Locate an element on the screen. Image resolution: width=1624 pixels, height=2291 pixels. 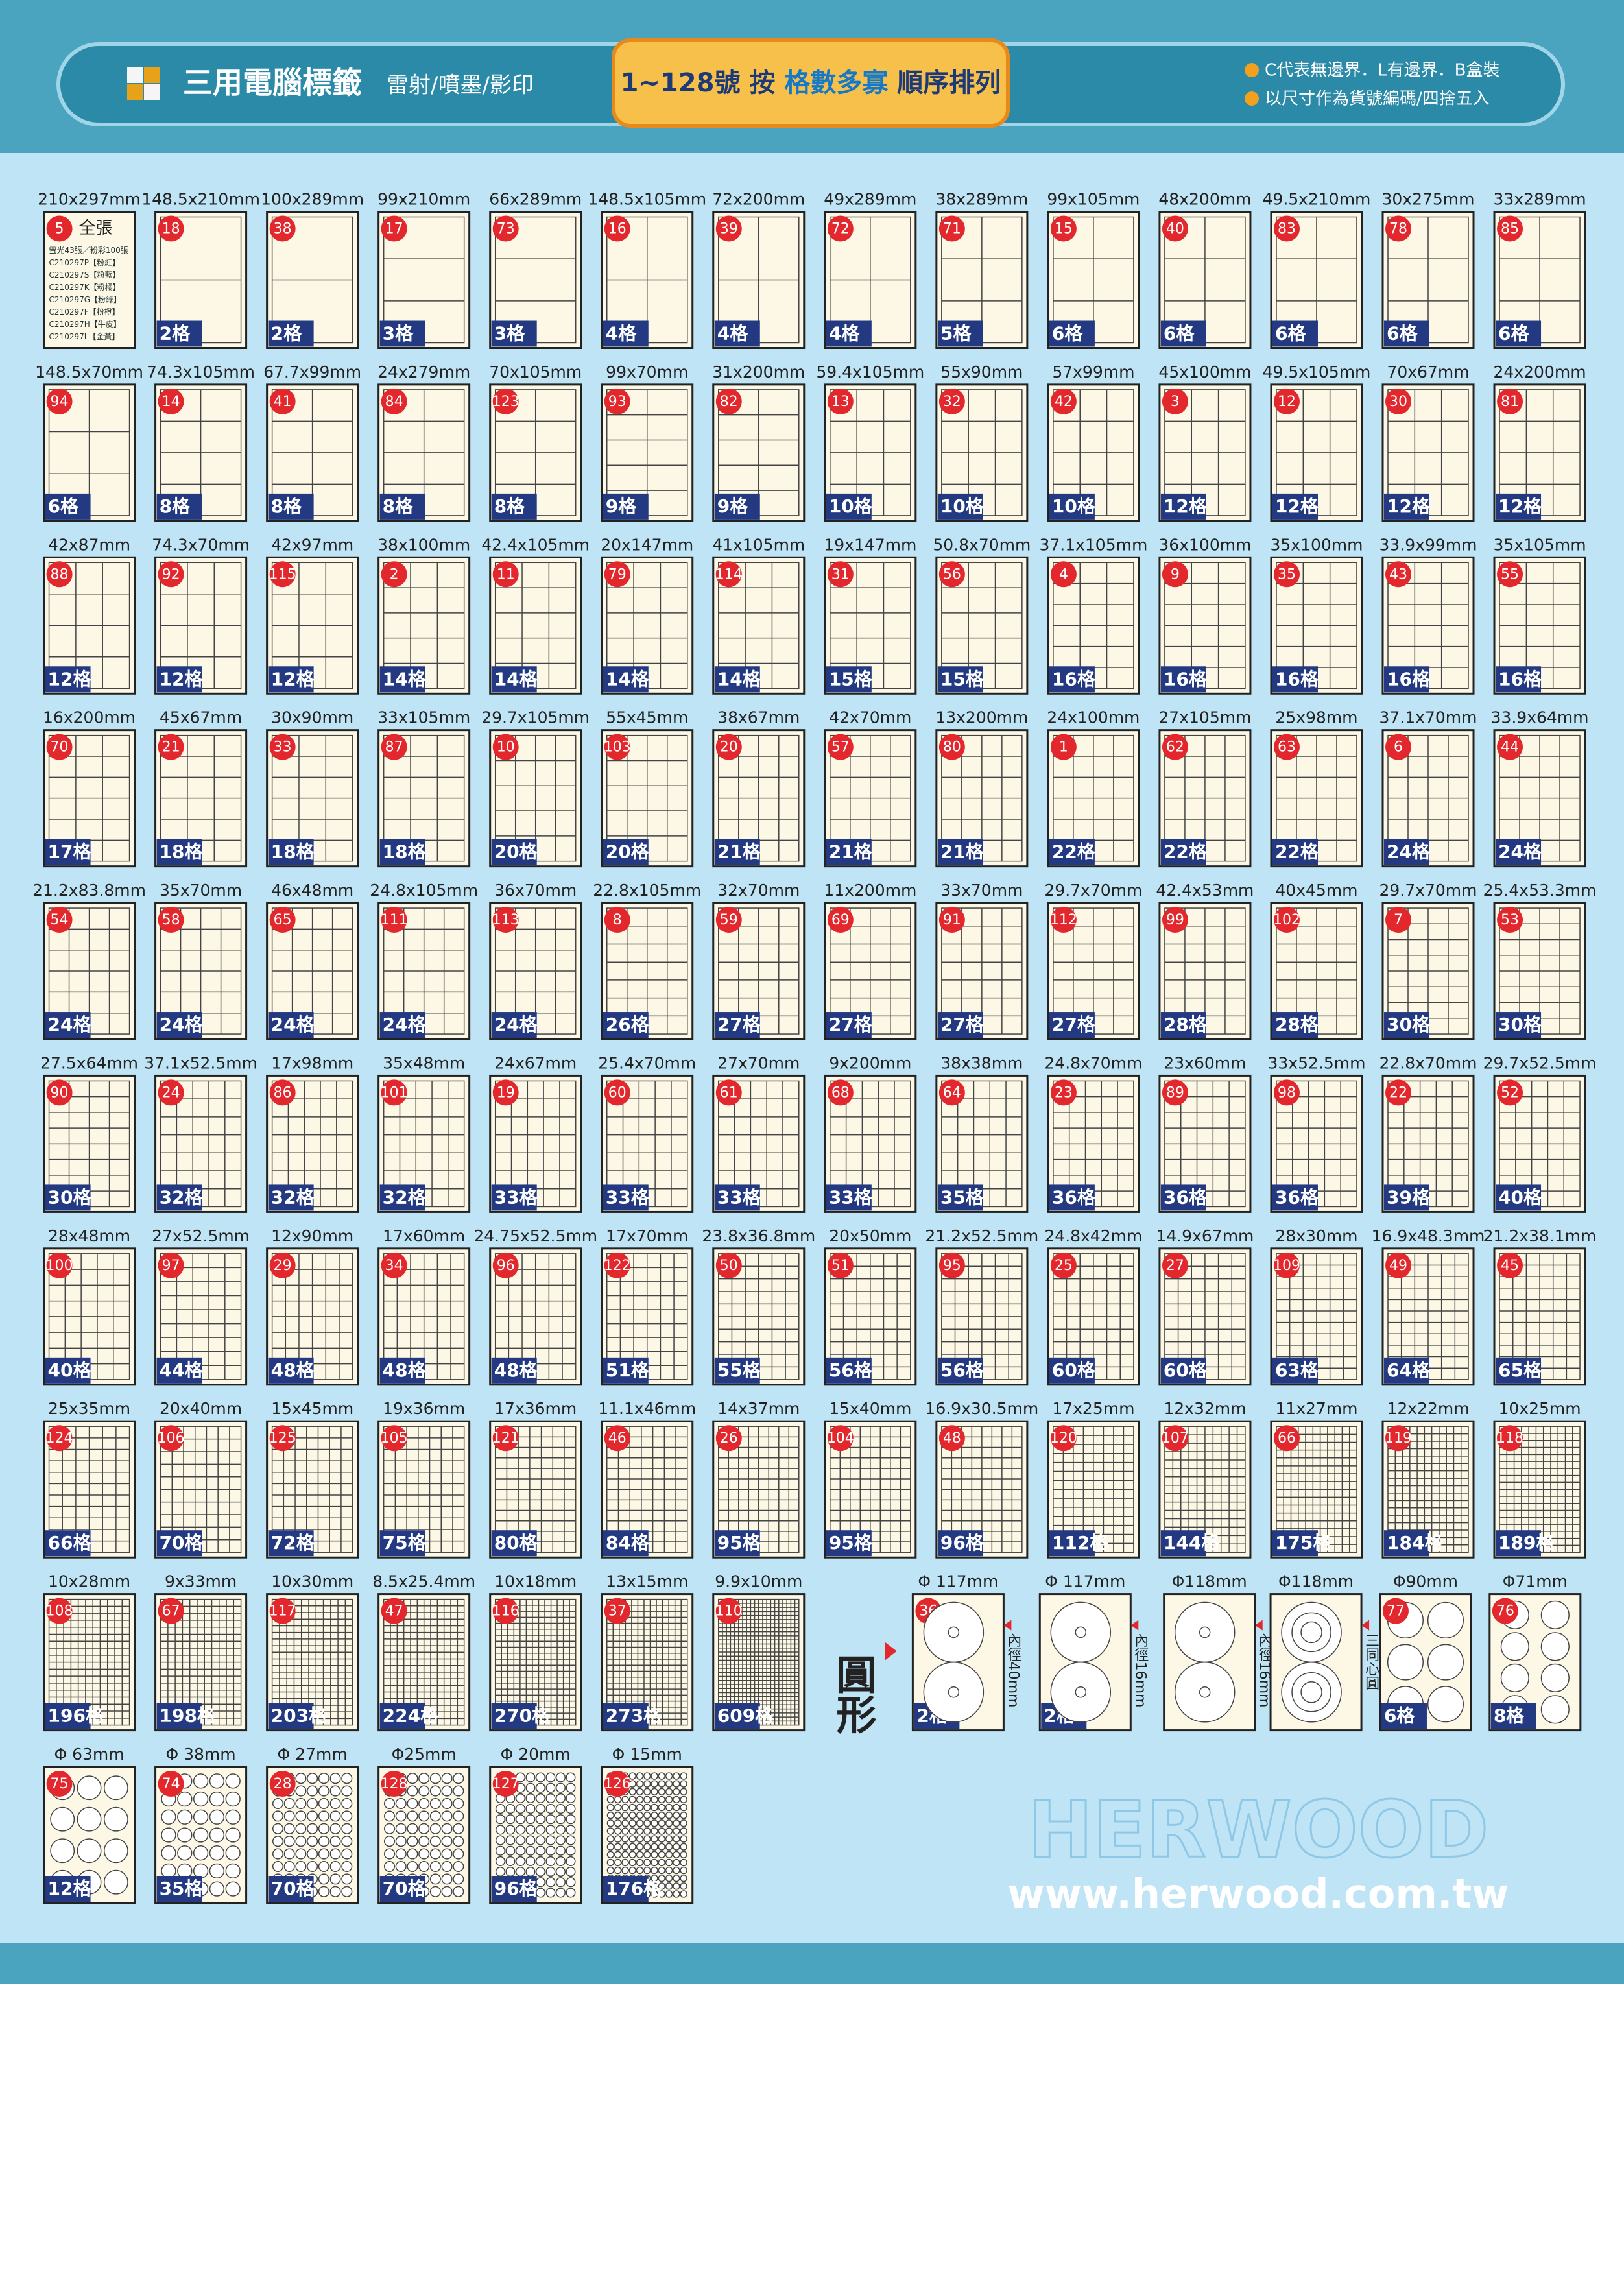
disc-ring is located at coordinates (1311, 1633).